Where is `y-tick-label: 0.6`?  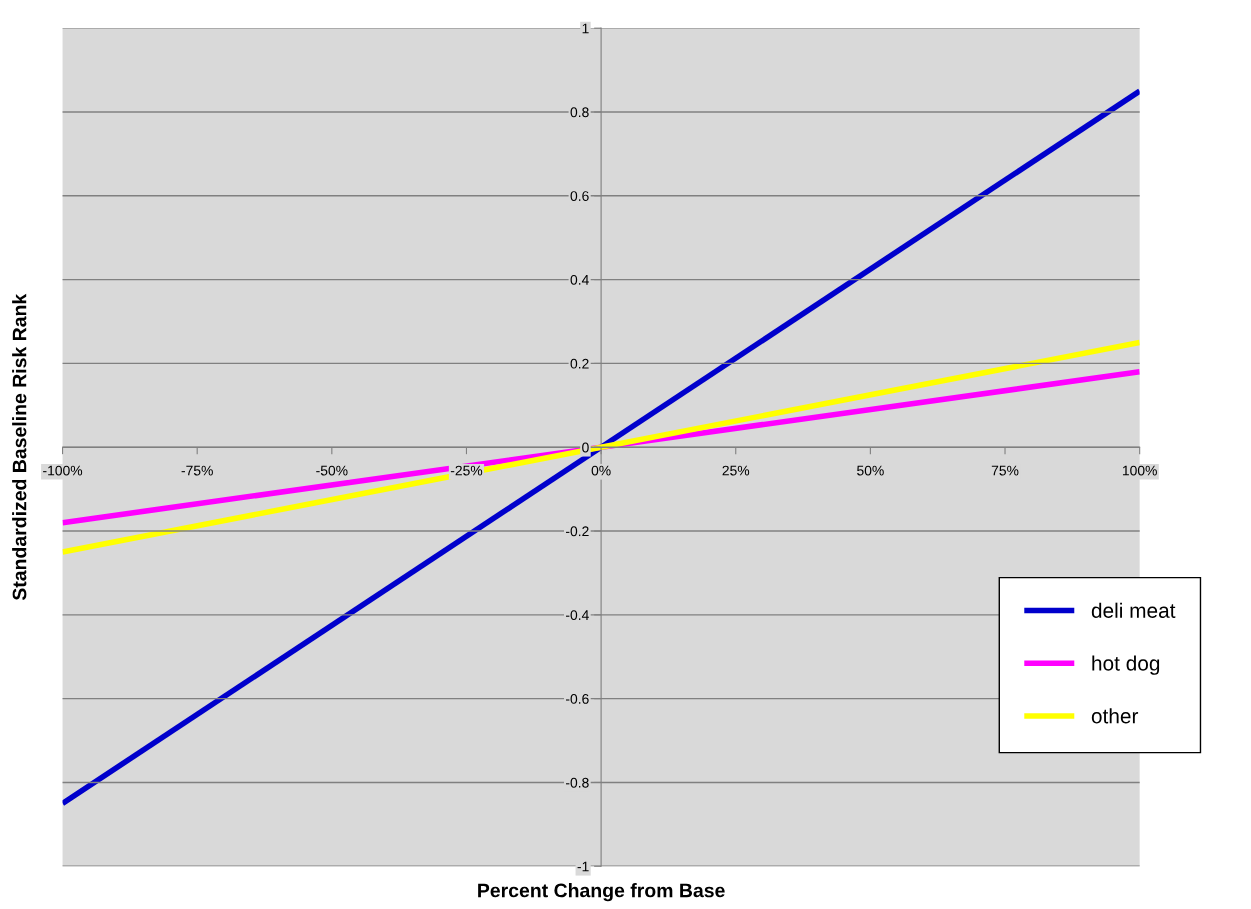
y-tick-label: 0.6 is located at coordinates (579, 196).